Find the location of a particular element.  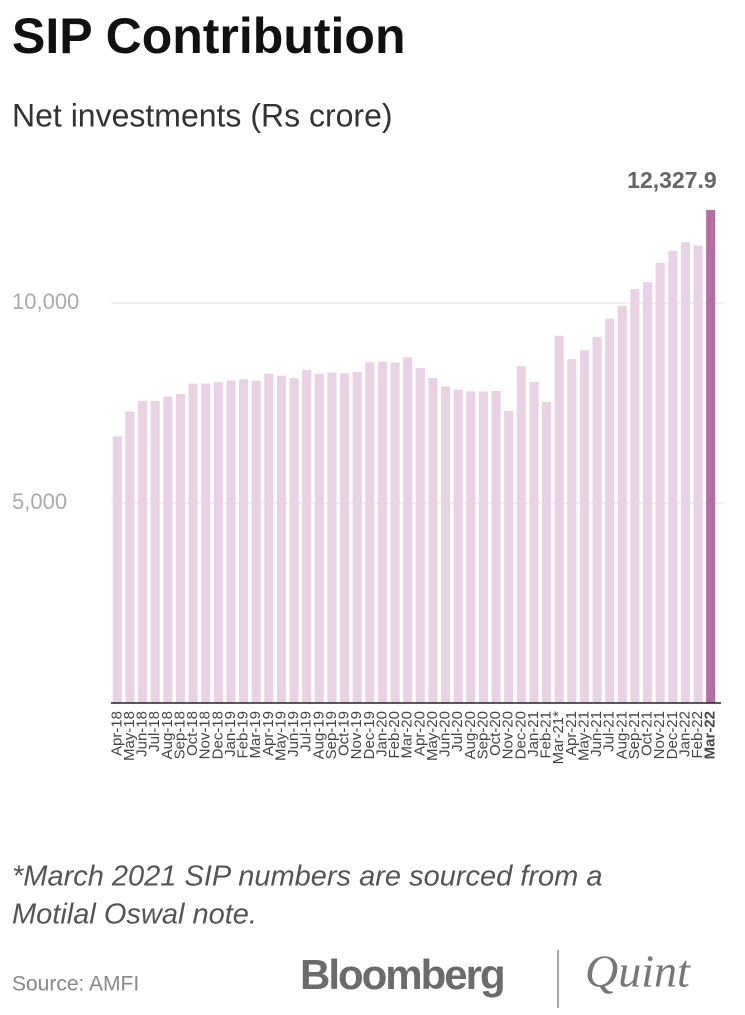

x-tick-label: Aug-18 is located at coordinates (167, 735).